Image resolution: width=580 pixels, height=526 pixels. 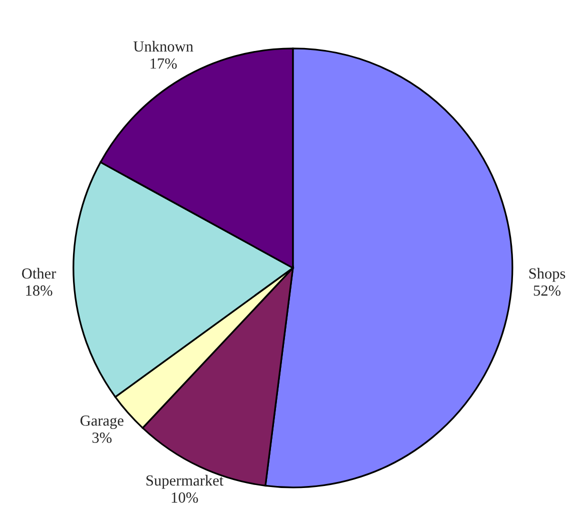 What do you see at coordinates (163, 46) in the screenshot?
I see `slice-label: Unknown` at bounding box center [163, 46].